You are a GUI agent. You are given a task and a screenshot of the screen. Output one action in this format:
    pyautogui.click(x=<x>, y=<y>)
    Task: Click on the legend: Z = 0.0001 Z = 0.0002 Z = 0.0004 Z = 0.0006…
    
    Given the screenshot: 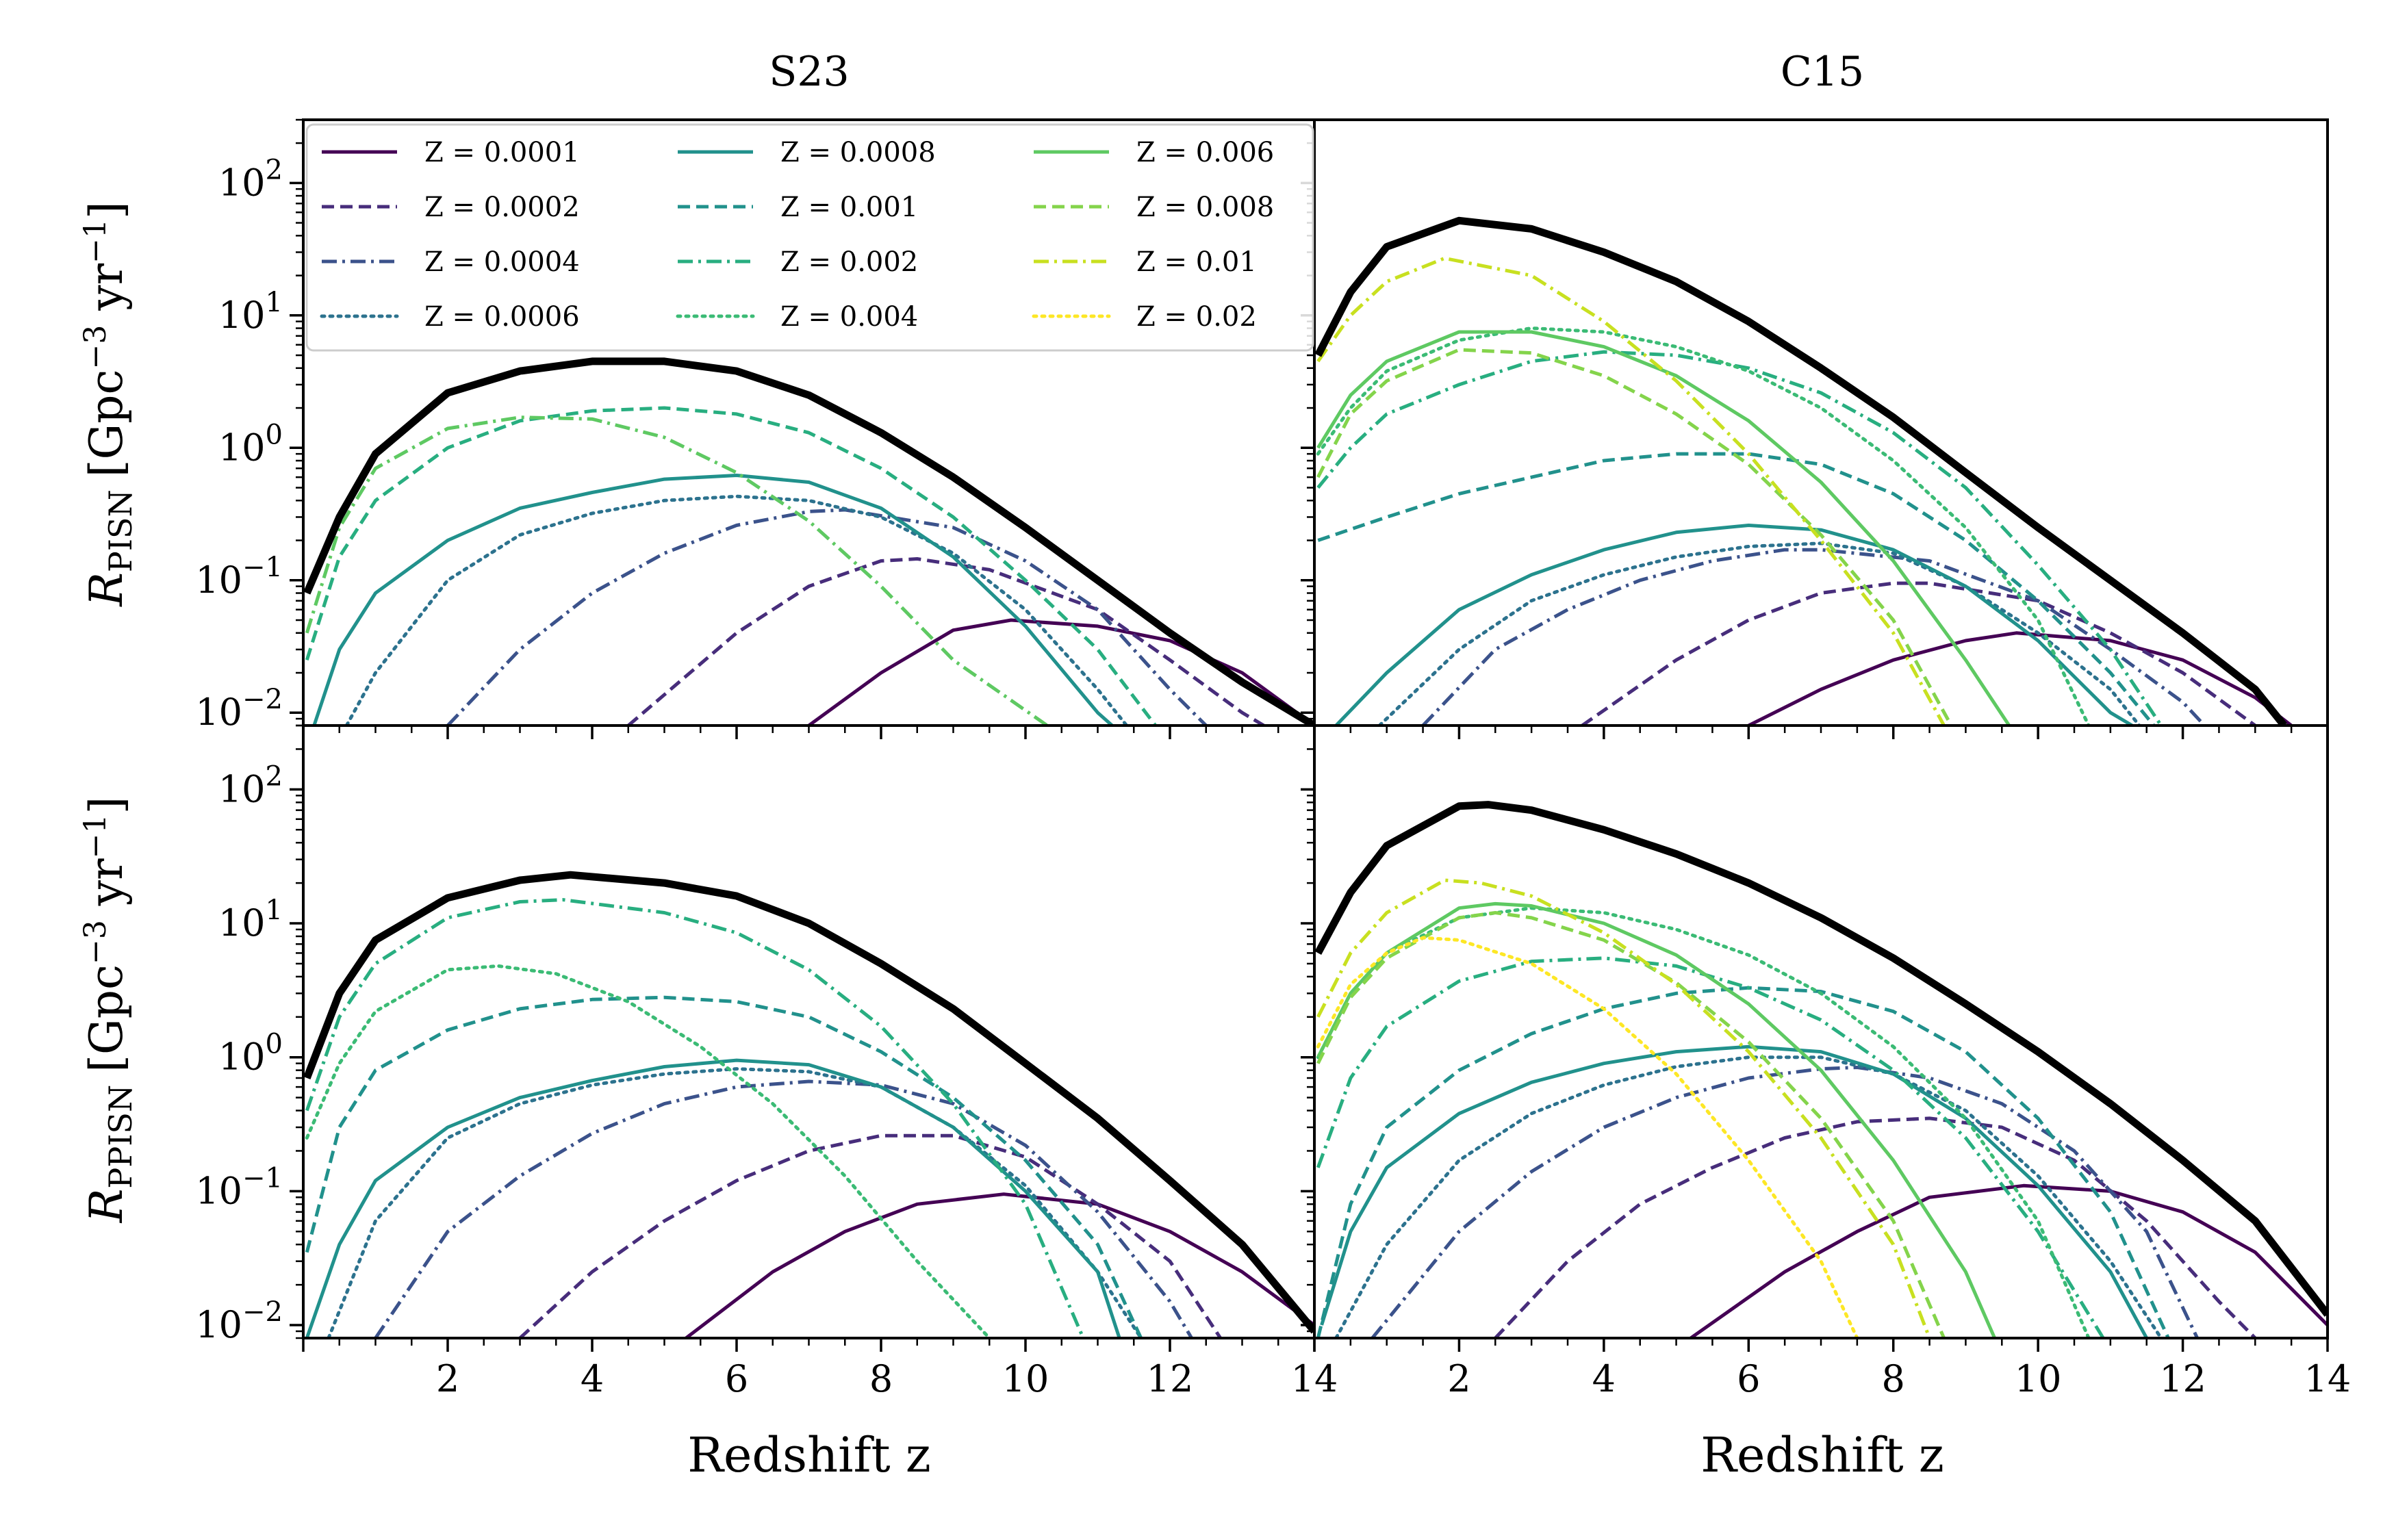 What is the action you would take?
    pyautogui.click(x=809, y=237)
    